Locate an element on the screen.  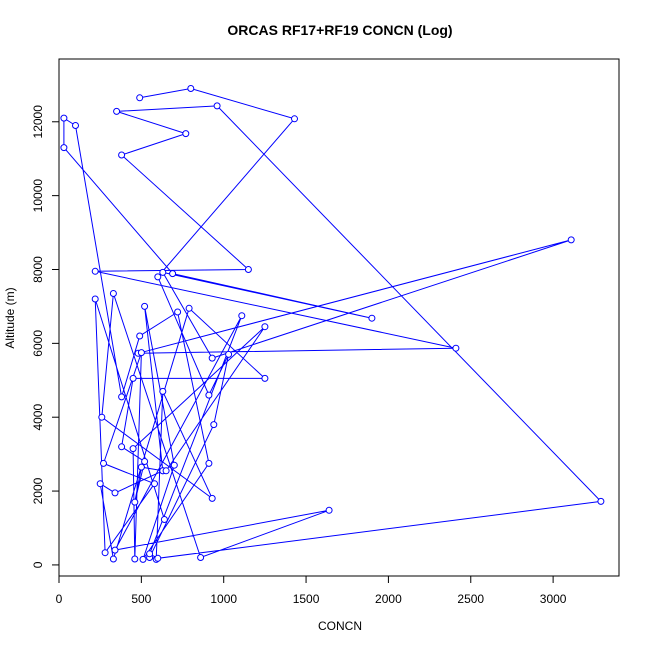
y-axis: 0 2000 4000 6000 8000 10000 12000 is located at coordinates (45, 336).